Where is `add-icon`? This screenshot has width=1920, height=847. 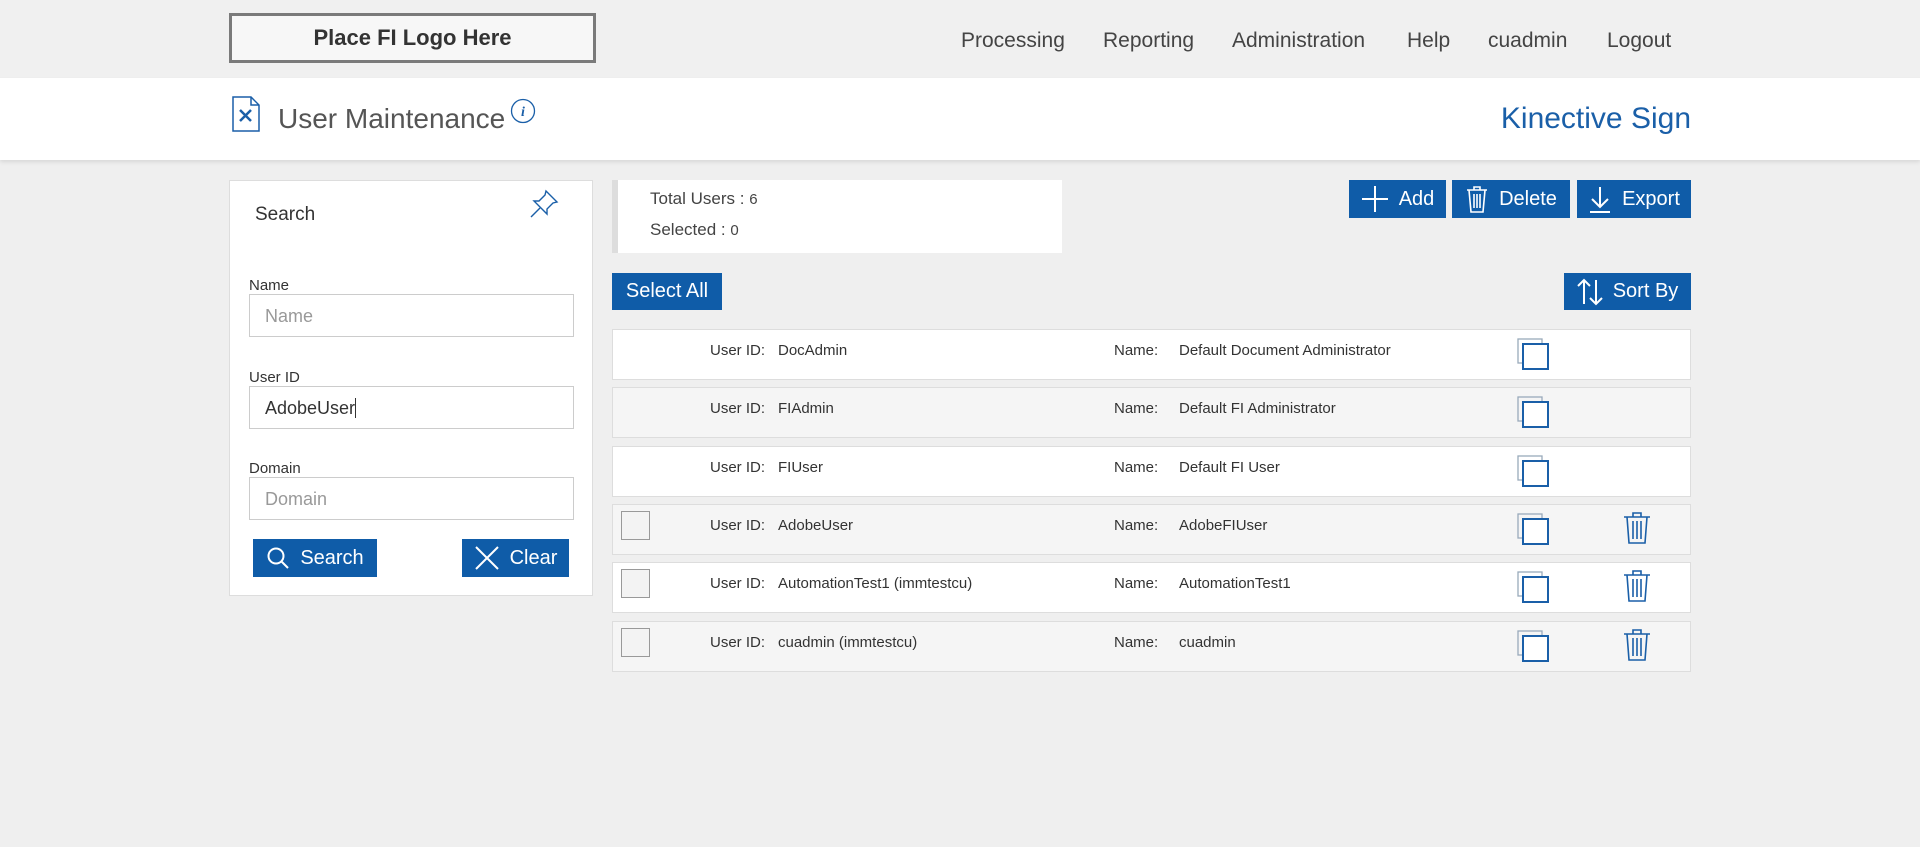 add-icon is located at coordinates (1374, 199).